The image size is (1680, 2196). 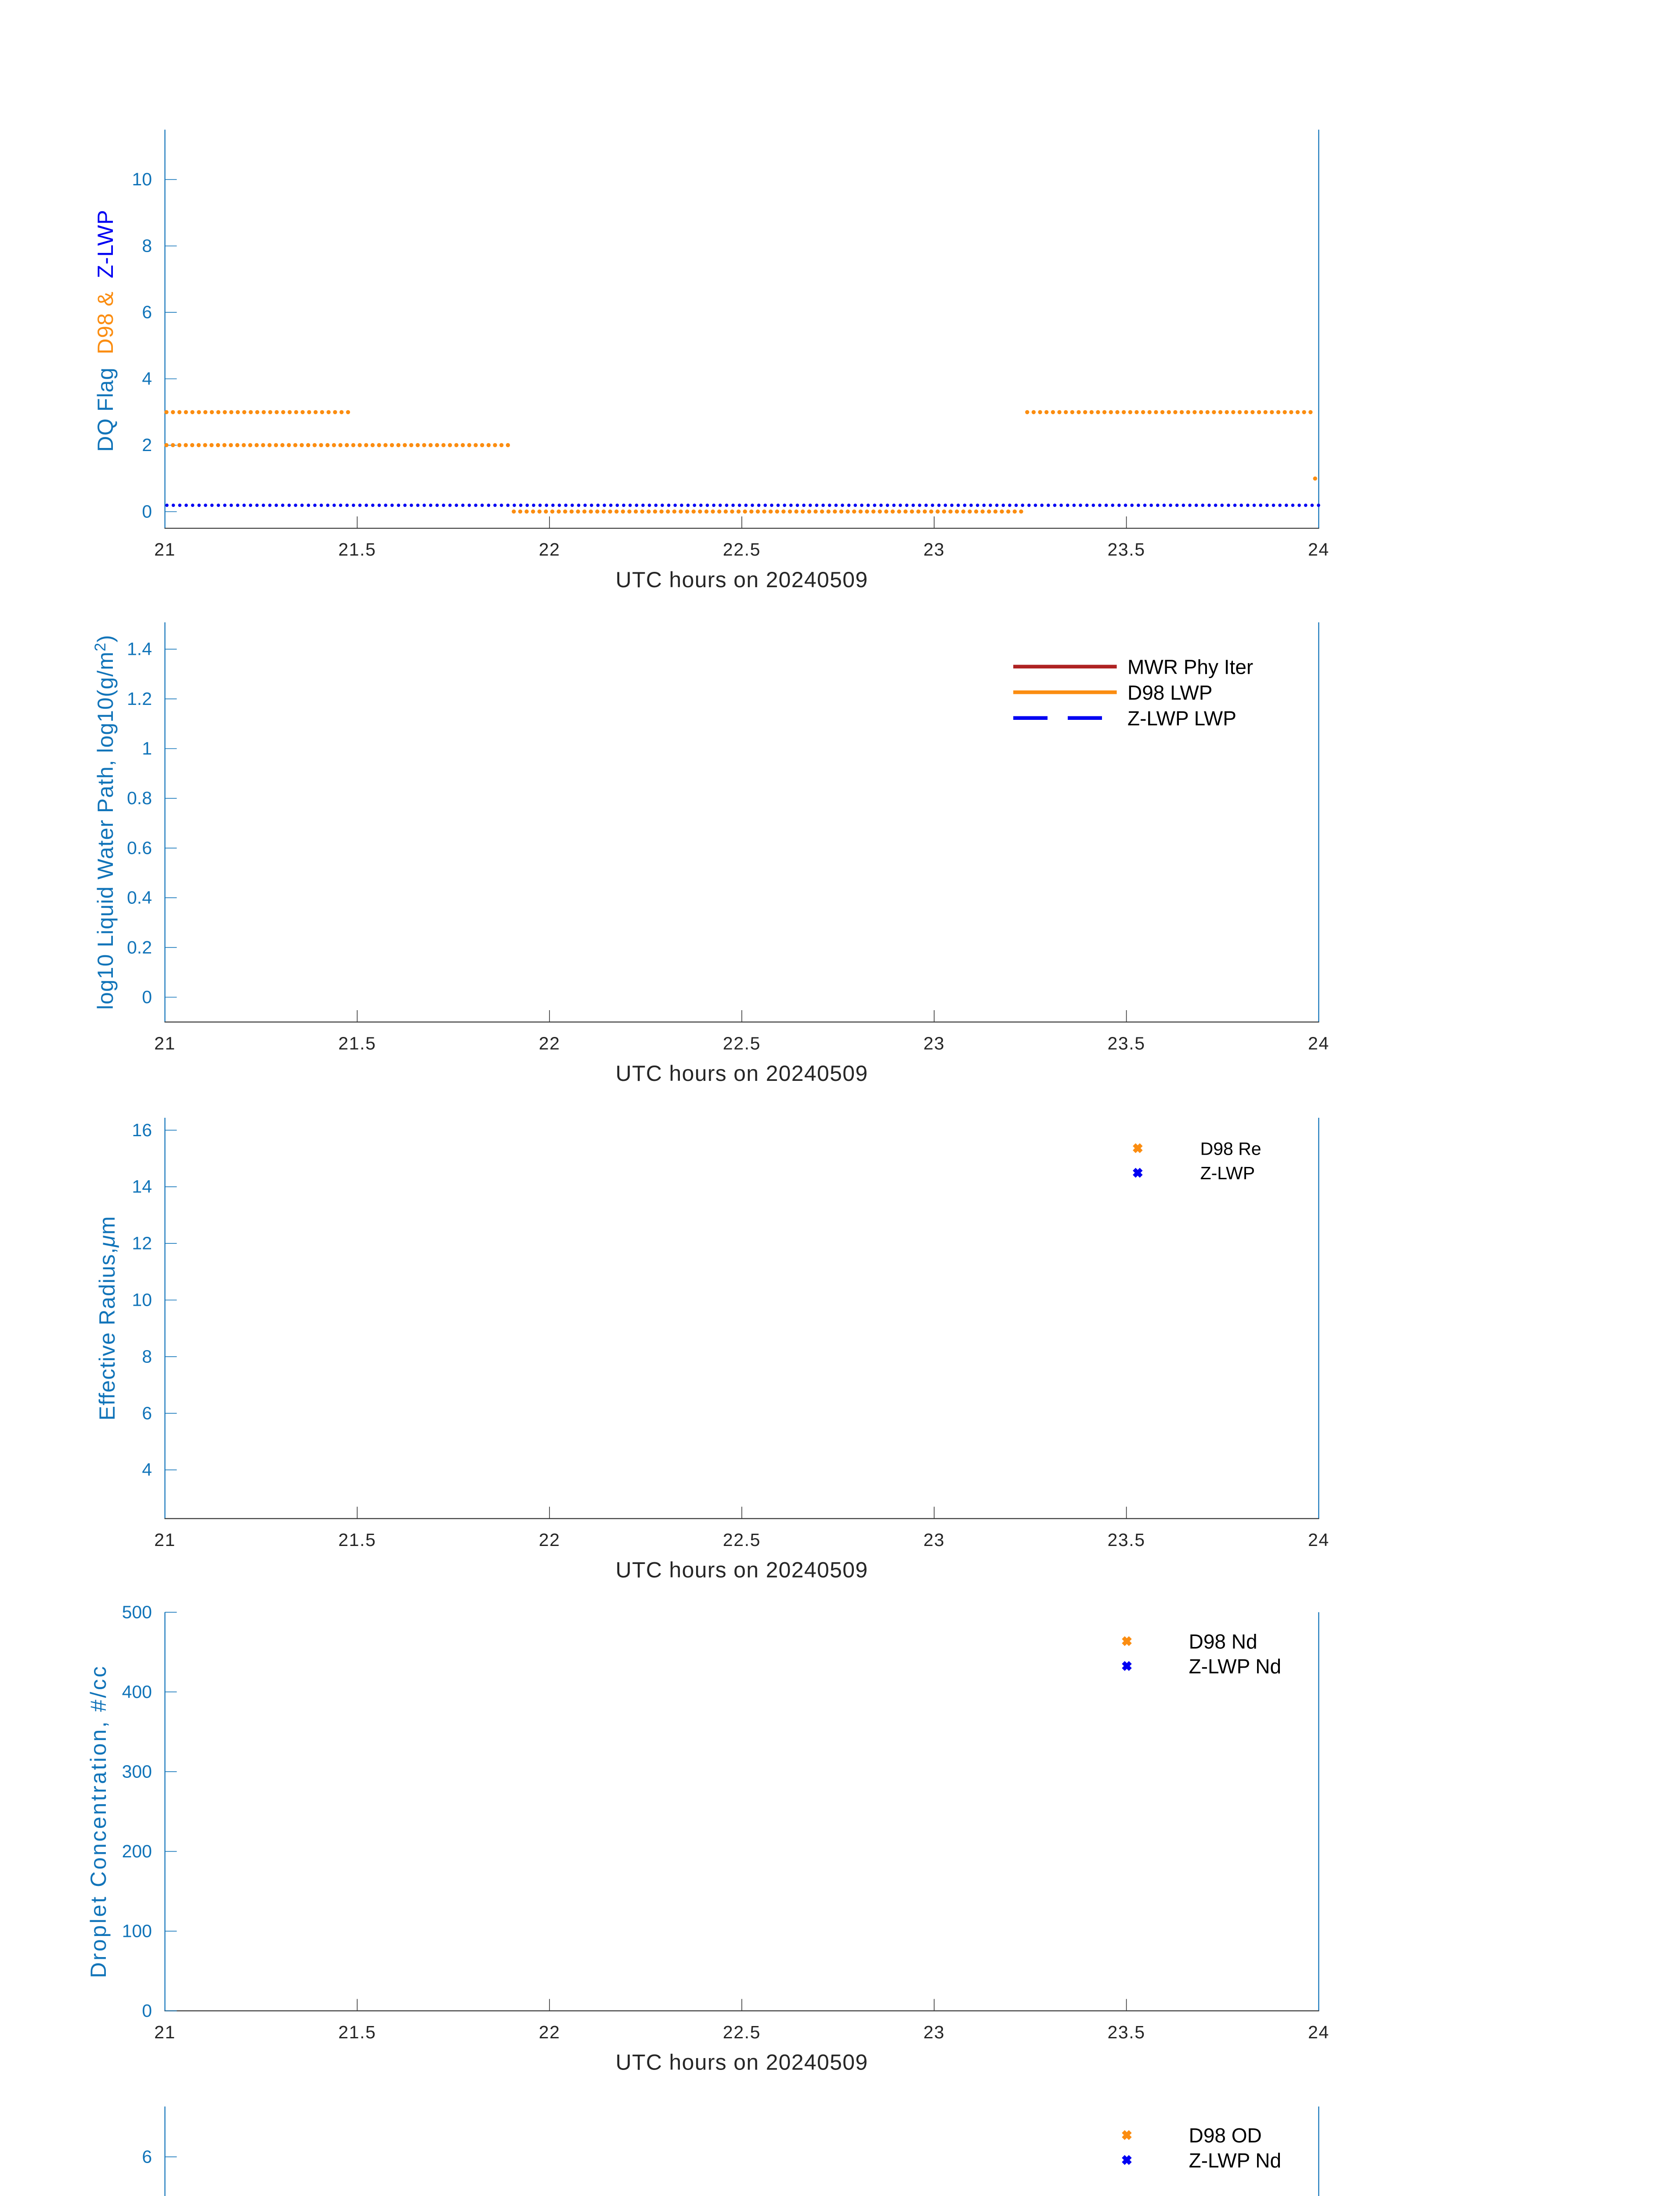 I want to click on svg-text: Effective Radius,μm, so click(x=107, y=1318).